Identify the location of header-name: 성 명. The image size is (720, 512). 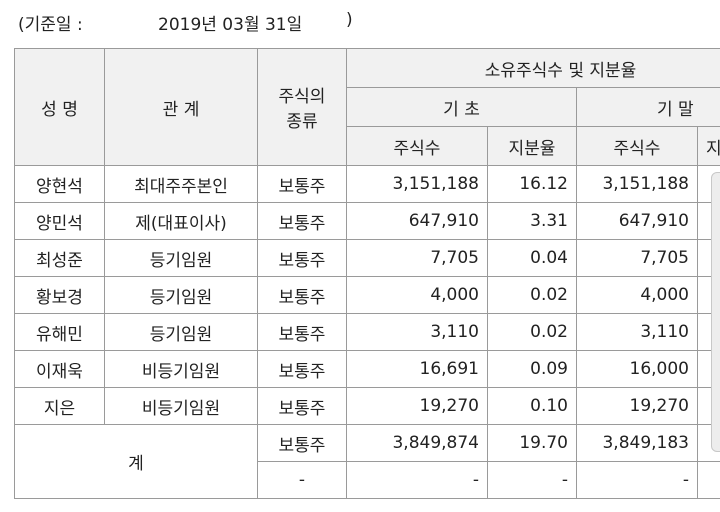
(59, 107).